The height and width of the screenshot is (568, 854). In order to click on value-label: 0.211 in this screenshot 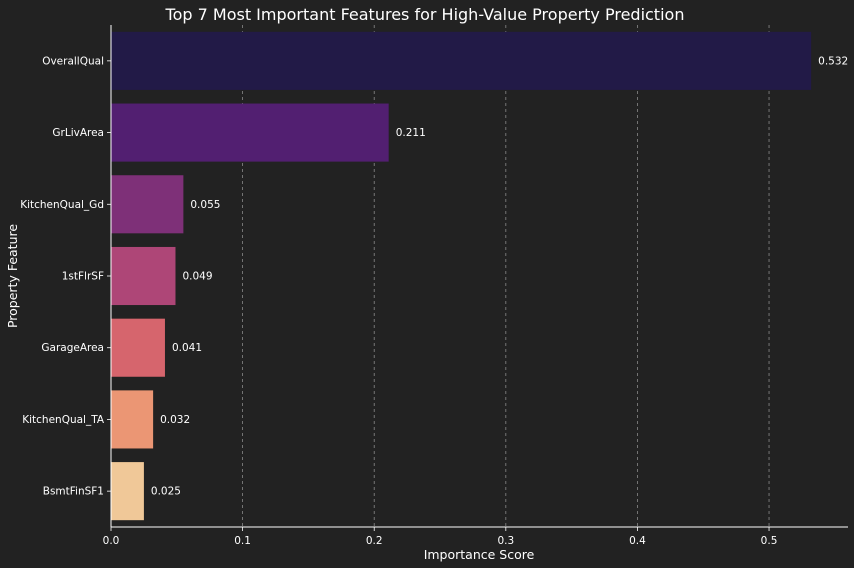, I will do `click(411, 133)`.